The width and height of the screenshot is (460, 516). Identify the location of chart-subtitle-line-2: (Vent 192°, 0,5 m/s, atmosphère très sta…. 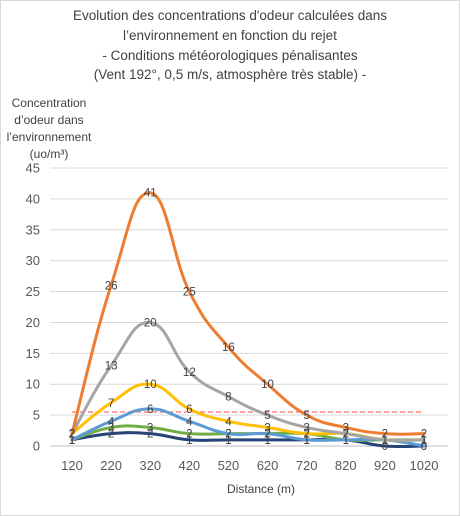
(230, 74).